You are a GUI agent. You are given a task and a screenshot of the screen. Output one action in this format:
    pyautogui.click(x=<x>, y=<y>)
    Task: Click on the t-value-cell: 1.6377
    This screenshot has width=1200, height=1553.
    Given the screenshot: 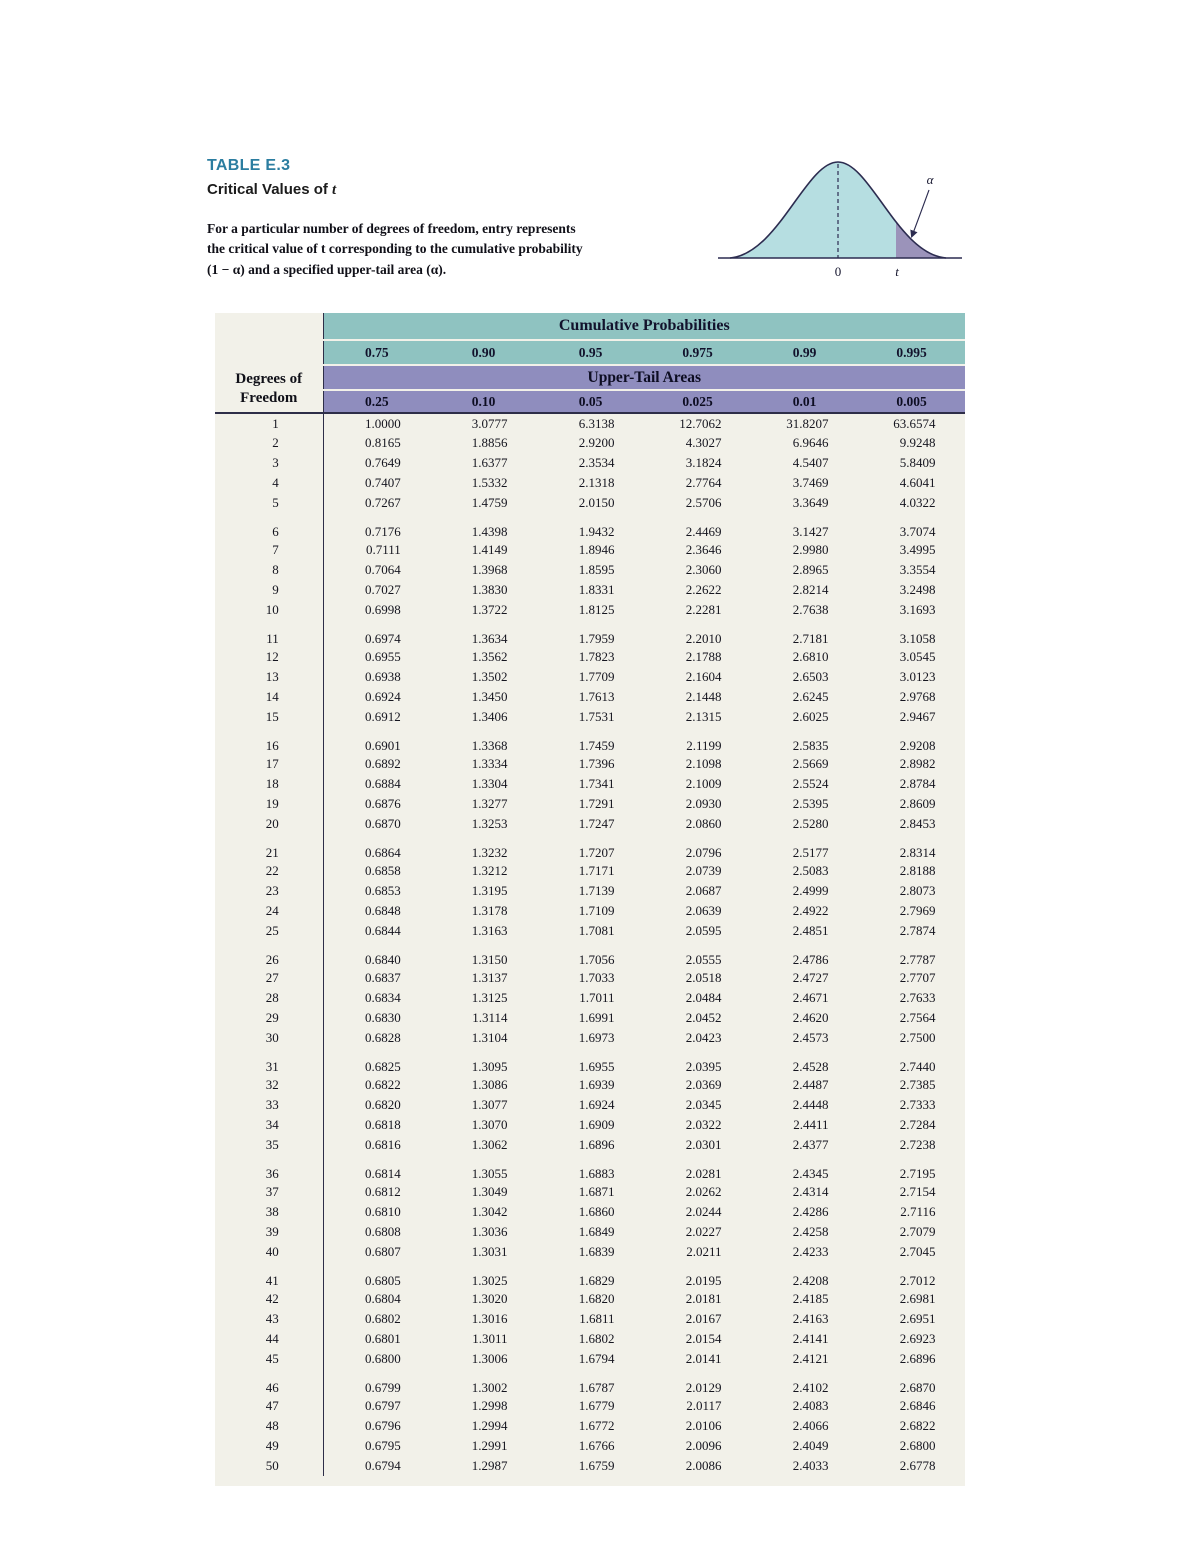 What is the action you would take?
    pyautogui.click(x=489, y=462)
    